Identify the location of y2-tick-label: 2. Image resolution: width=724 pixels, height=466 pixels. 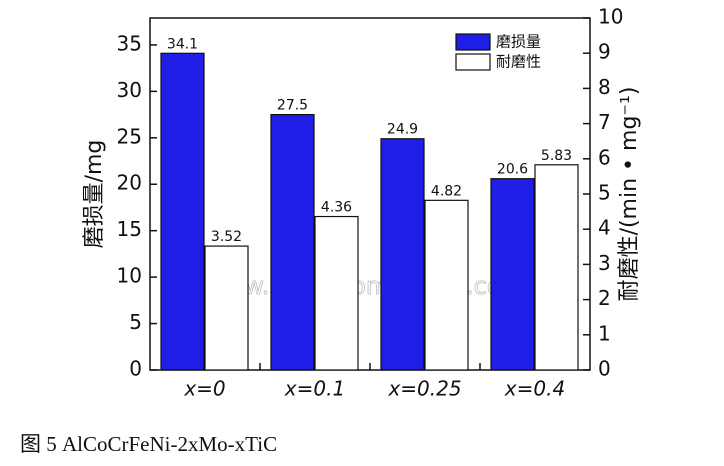
(604, 298).